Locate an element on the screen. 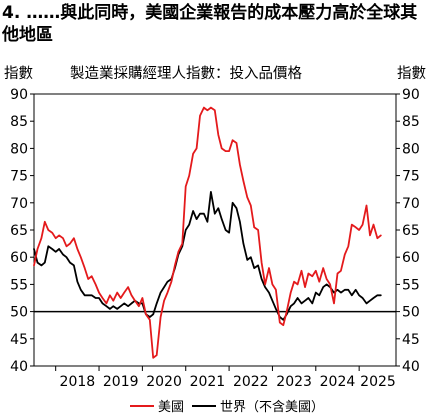 The height and width of the screenshot is (416, 430). legend-swatch-us is located at coordinates (142, 405).